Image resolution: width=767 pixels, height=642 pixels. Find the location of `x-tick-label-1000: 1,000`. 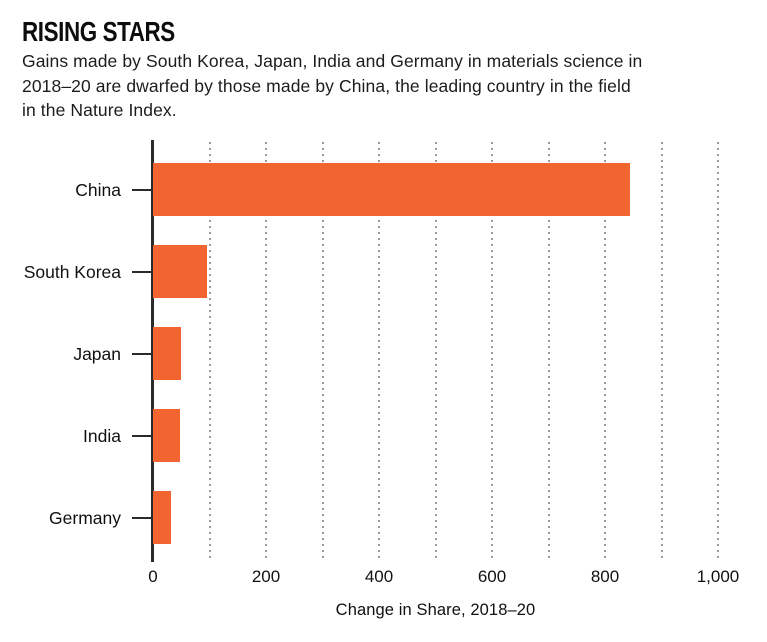

x-tick-label-1000: 1,000 is located at coordinates (718, 576).